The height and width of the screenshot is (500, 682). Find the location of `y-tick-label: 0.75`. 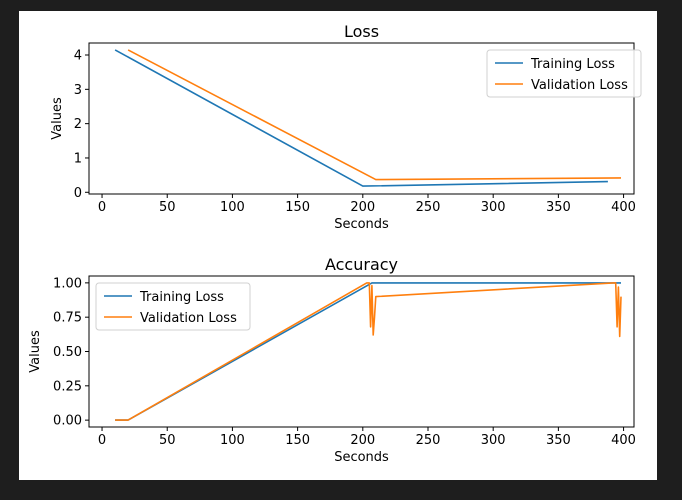

y-tick-label: 0.75 is located at coordinates (67, 318).